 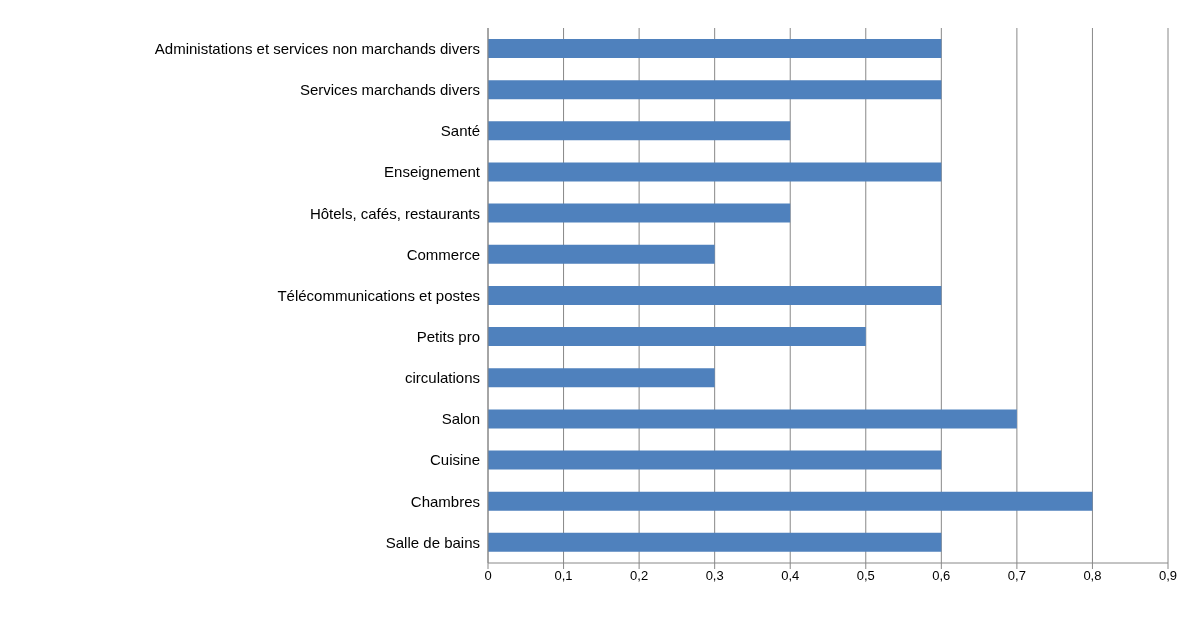 I want to click on x-tick-label: 0,6, so click(x=941, y=576).